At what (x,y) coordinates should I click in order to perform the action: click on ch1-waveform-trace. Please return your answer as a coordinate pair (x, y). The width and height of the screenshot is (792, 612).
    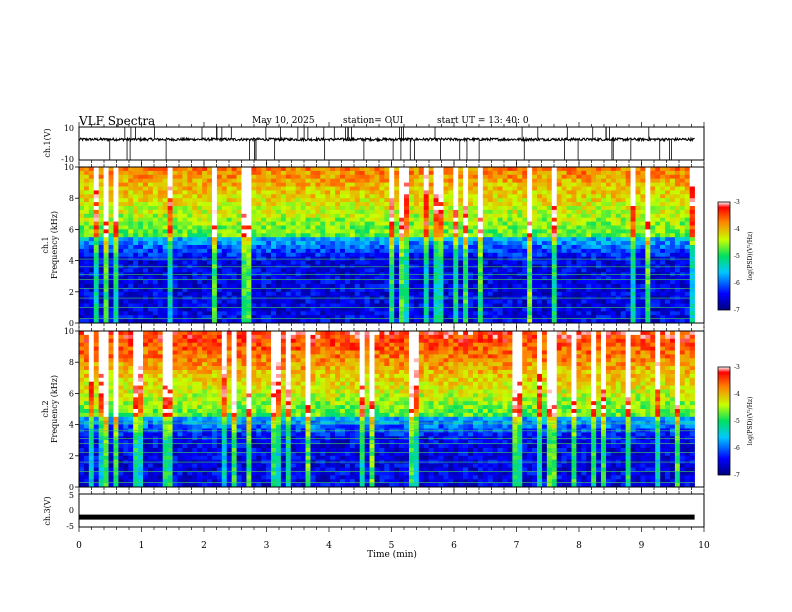
    Looking at the image, I should click on (387, 143).